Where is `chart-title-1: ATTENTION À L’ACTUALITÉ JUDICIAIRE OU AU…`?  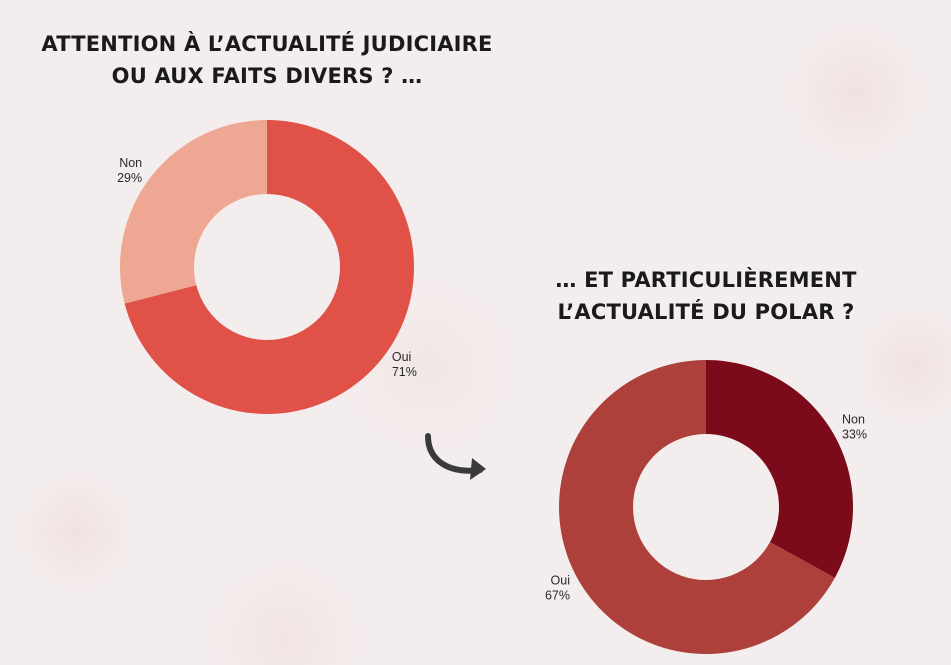 chart-title-1: ATTENTION À L’ACTUALITÉ JUDICIAIRE OU AU… is located at coordinates (267, 60).